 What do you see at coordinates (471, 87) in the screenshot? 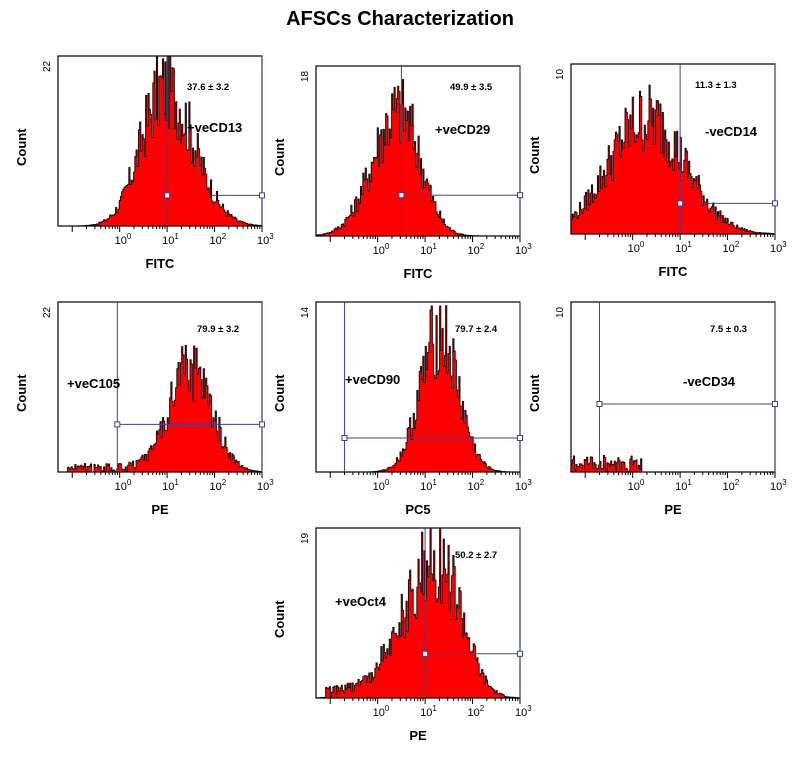
I see `percent-label: 49.9 ± 3.5` at bounding box center [471, 87].